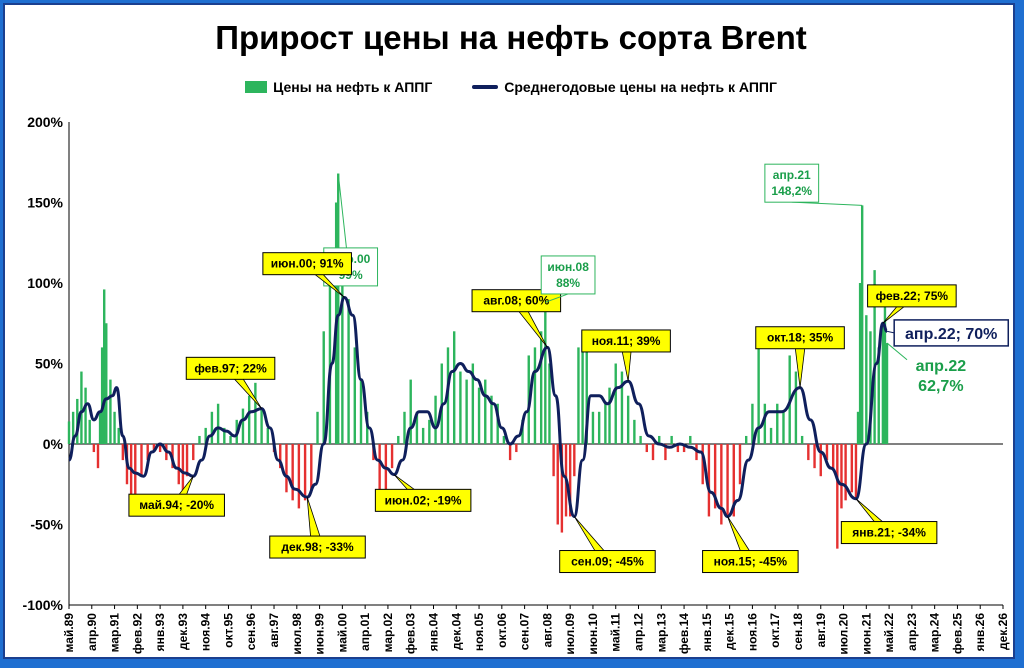 This screenshot has height=668, width=1024. Describe the element at coordinates (92, 632) in the screenshot. I see `x-tick-label: апр.90` at that location.